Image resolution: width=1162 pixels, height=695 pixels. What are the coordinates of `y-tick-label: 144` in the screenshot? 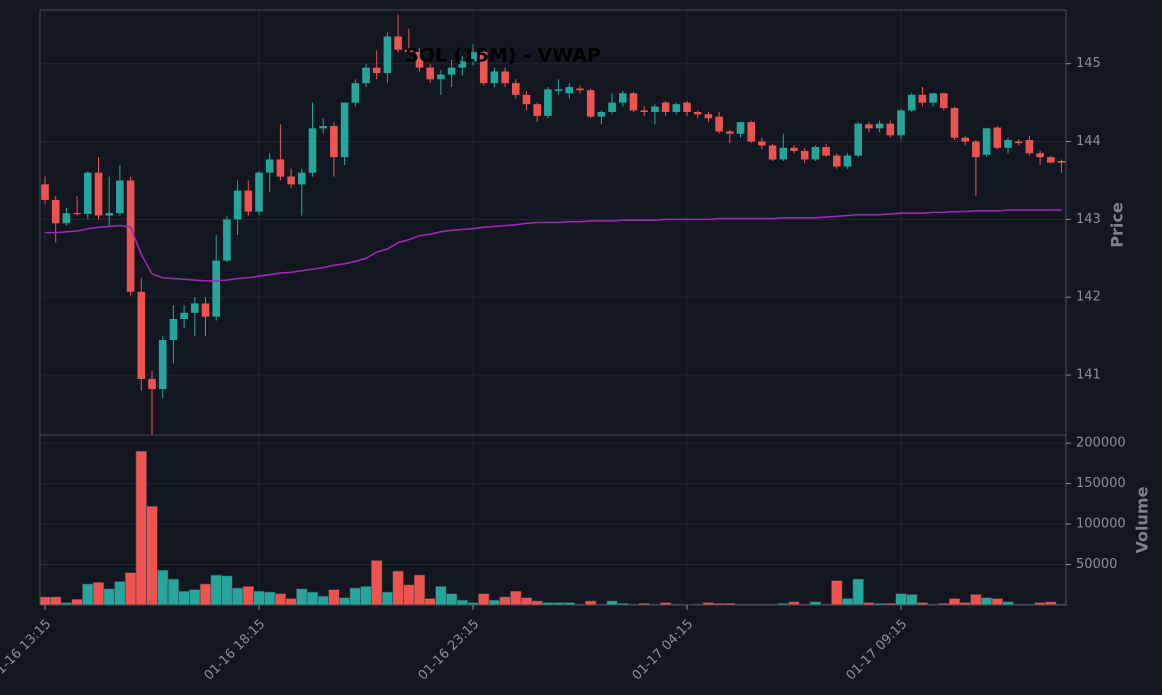 It's located at (1088, 141).